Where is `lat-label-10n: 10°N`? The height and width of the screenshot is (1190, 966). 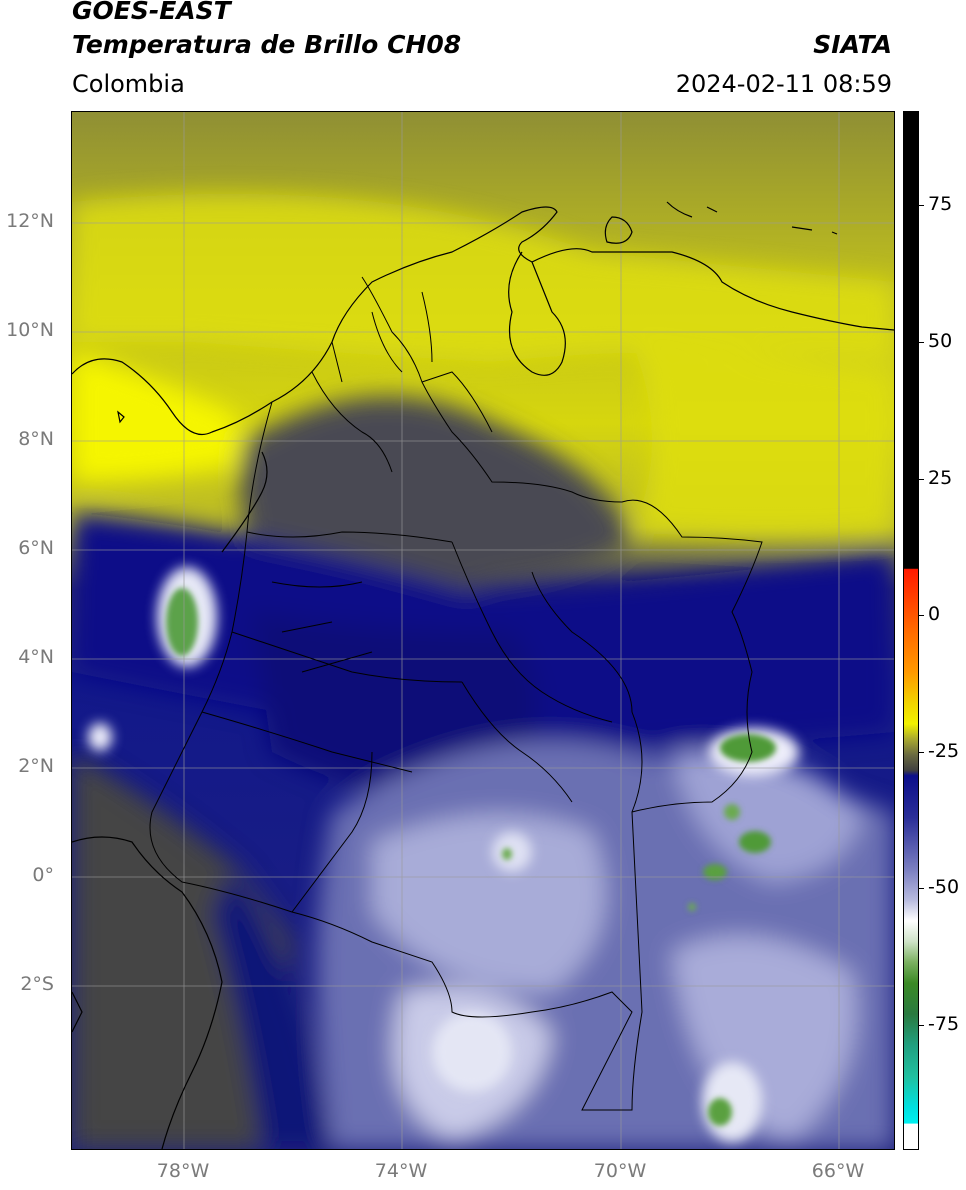
lat-label-10n: 10°N is located at coordinates (30, 330).